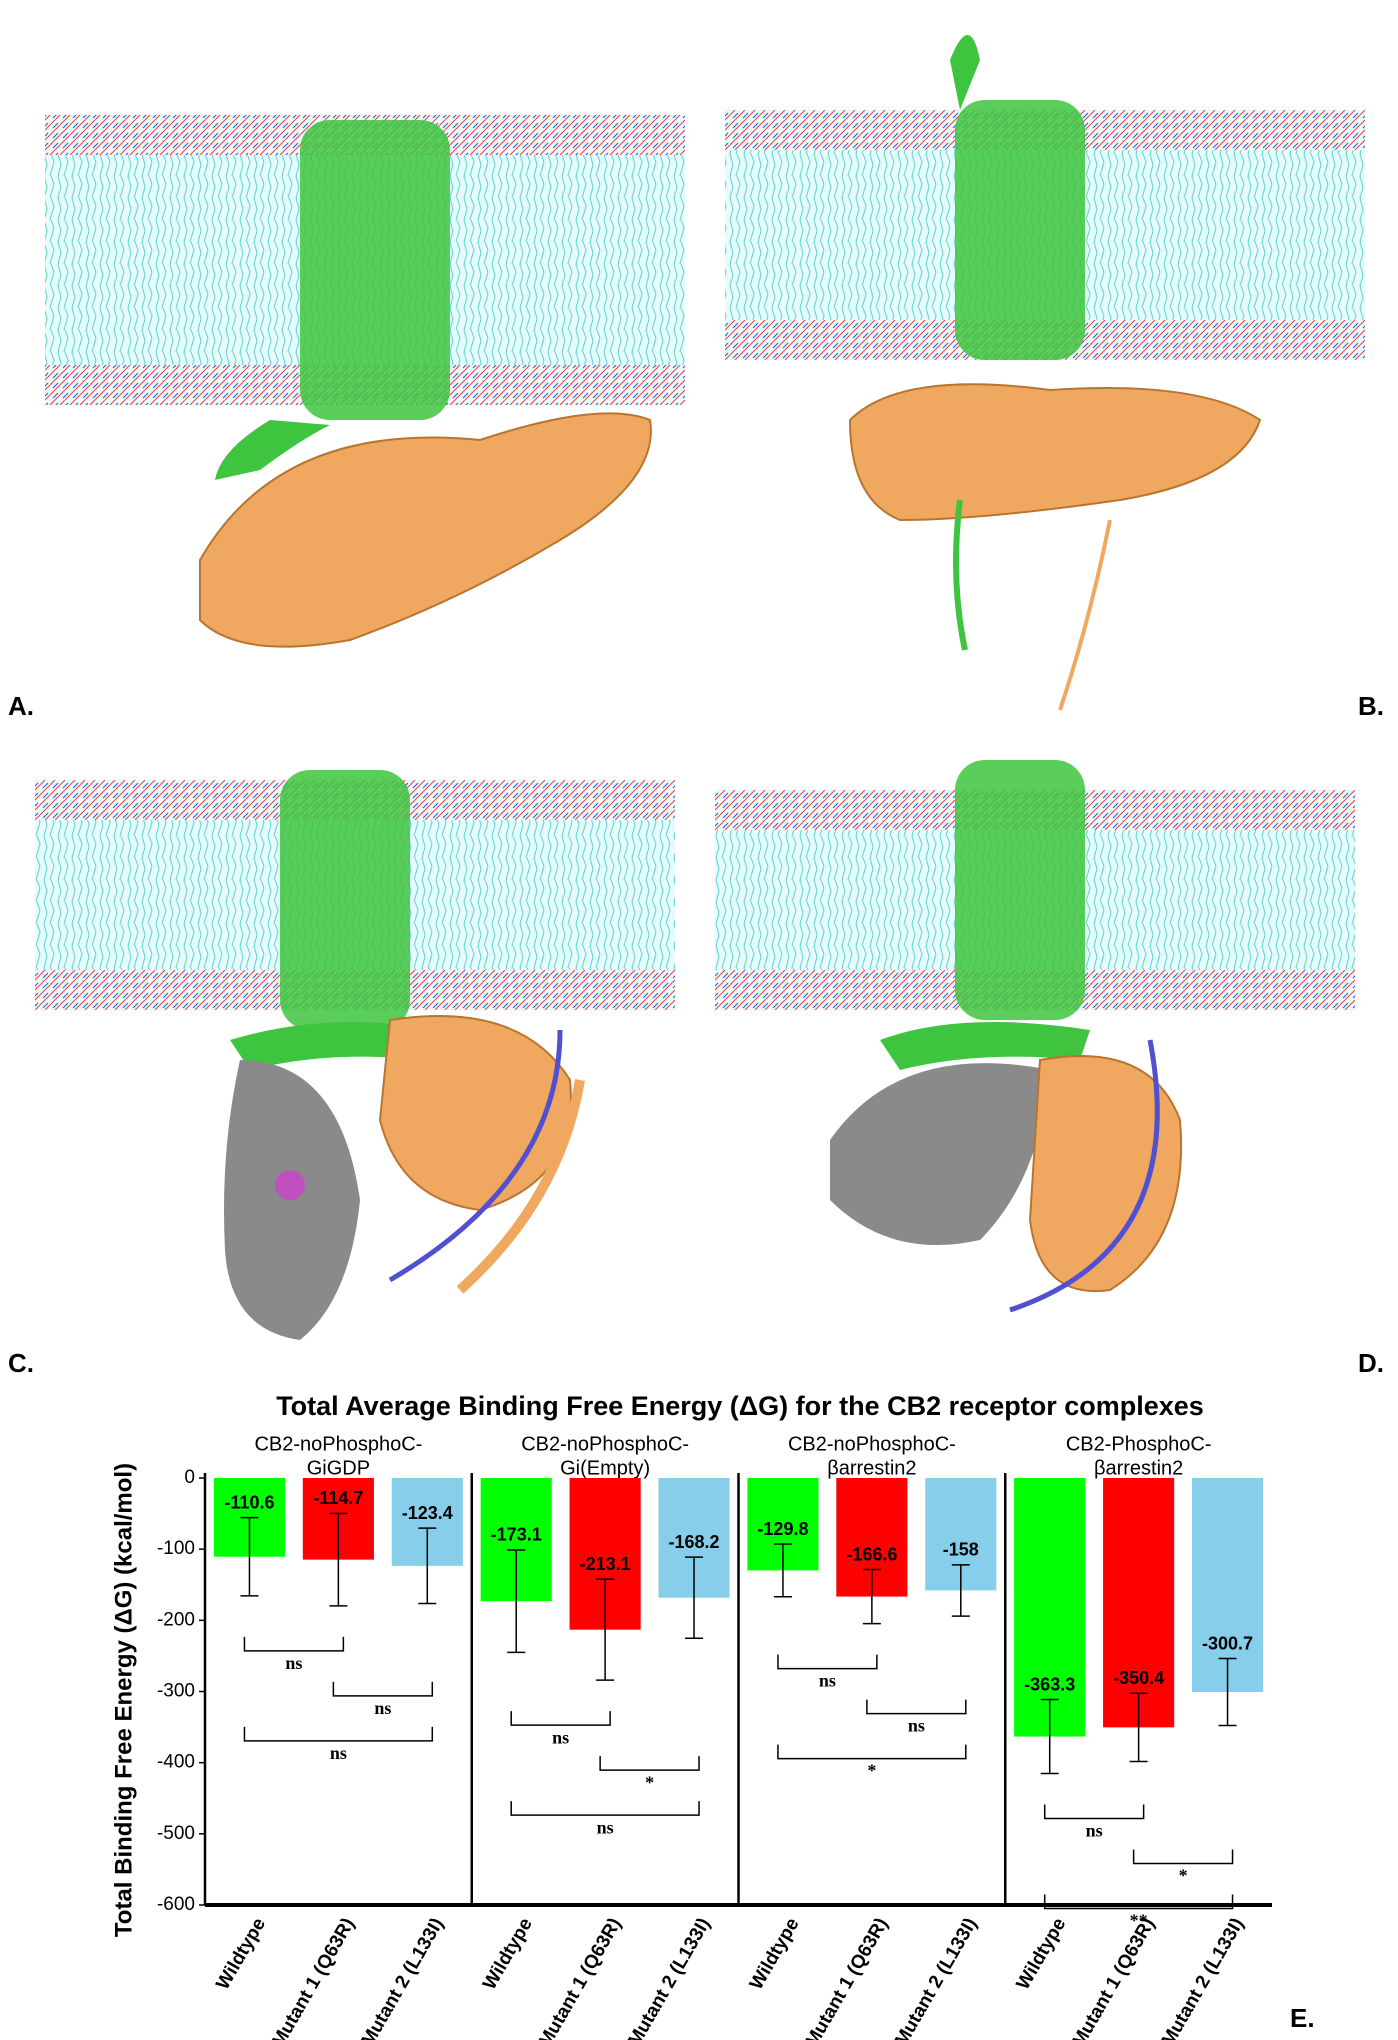 The height and width of the screenshot is (2040, 1398). What do you see at coordinates (176, 1548) in the screenshot?
I see `y-tick-label: -100` at bounding box center [176, 1548].